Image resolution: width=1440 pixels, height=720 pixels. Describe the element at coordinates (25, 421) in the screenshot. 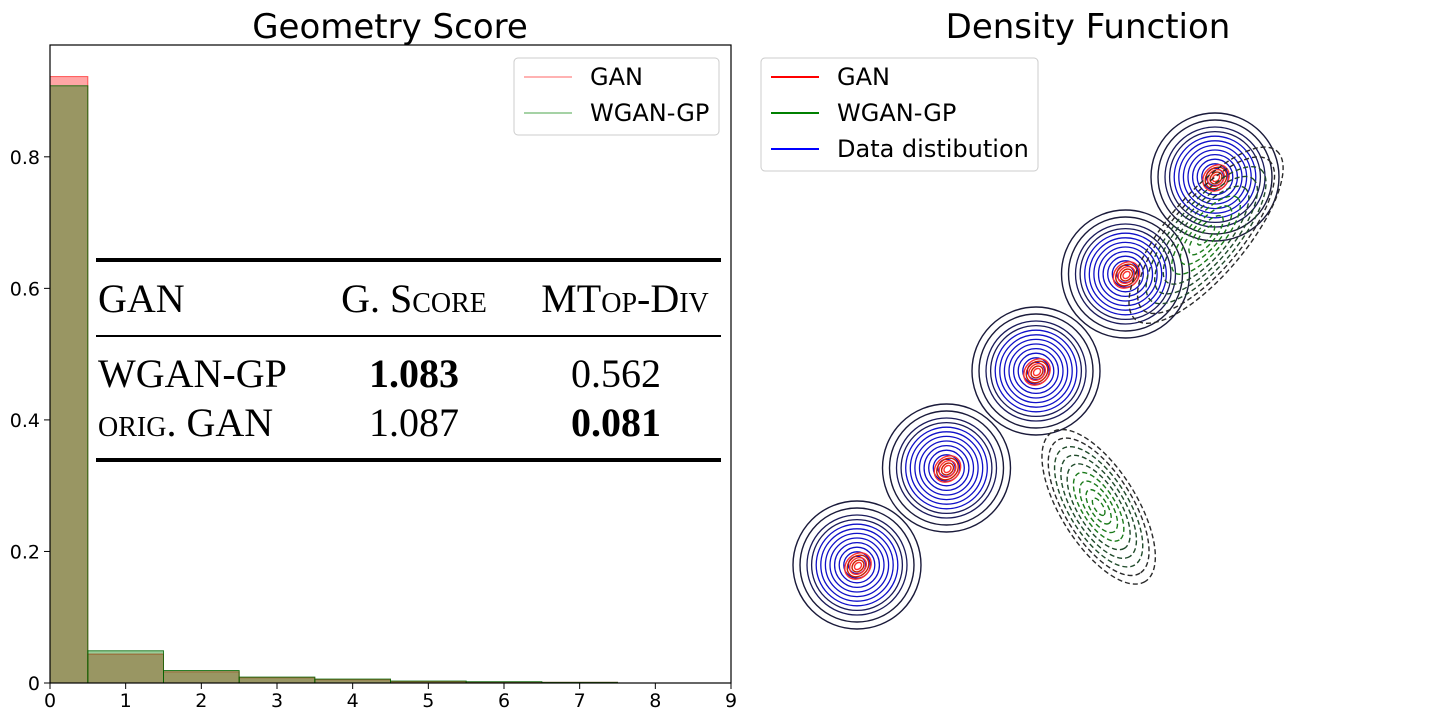

I see `y-tick-label: 0.4` at that location.